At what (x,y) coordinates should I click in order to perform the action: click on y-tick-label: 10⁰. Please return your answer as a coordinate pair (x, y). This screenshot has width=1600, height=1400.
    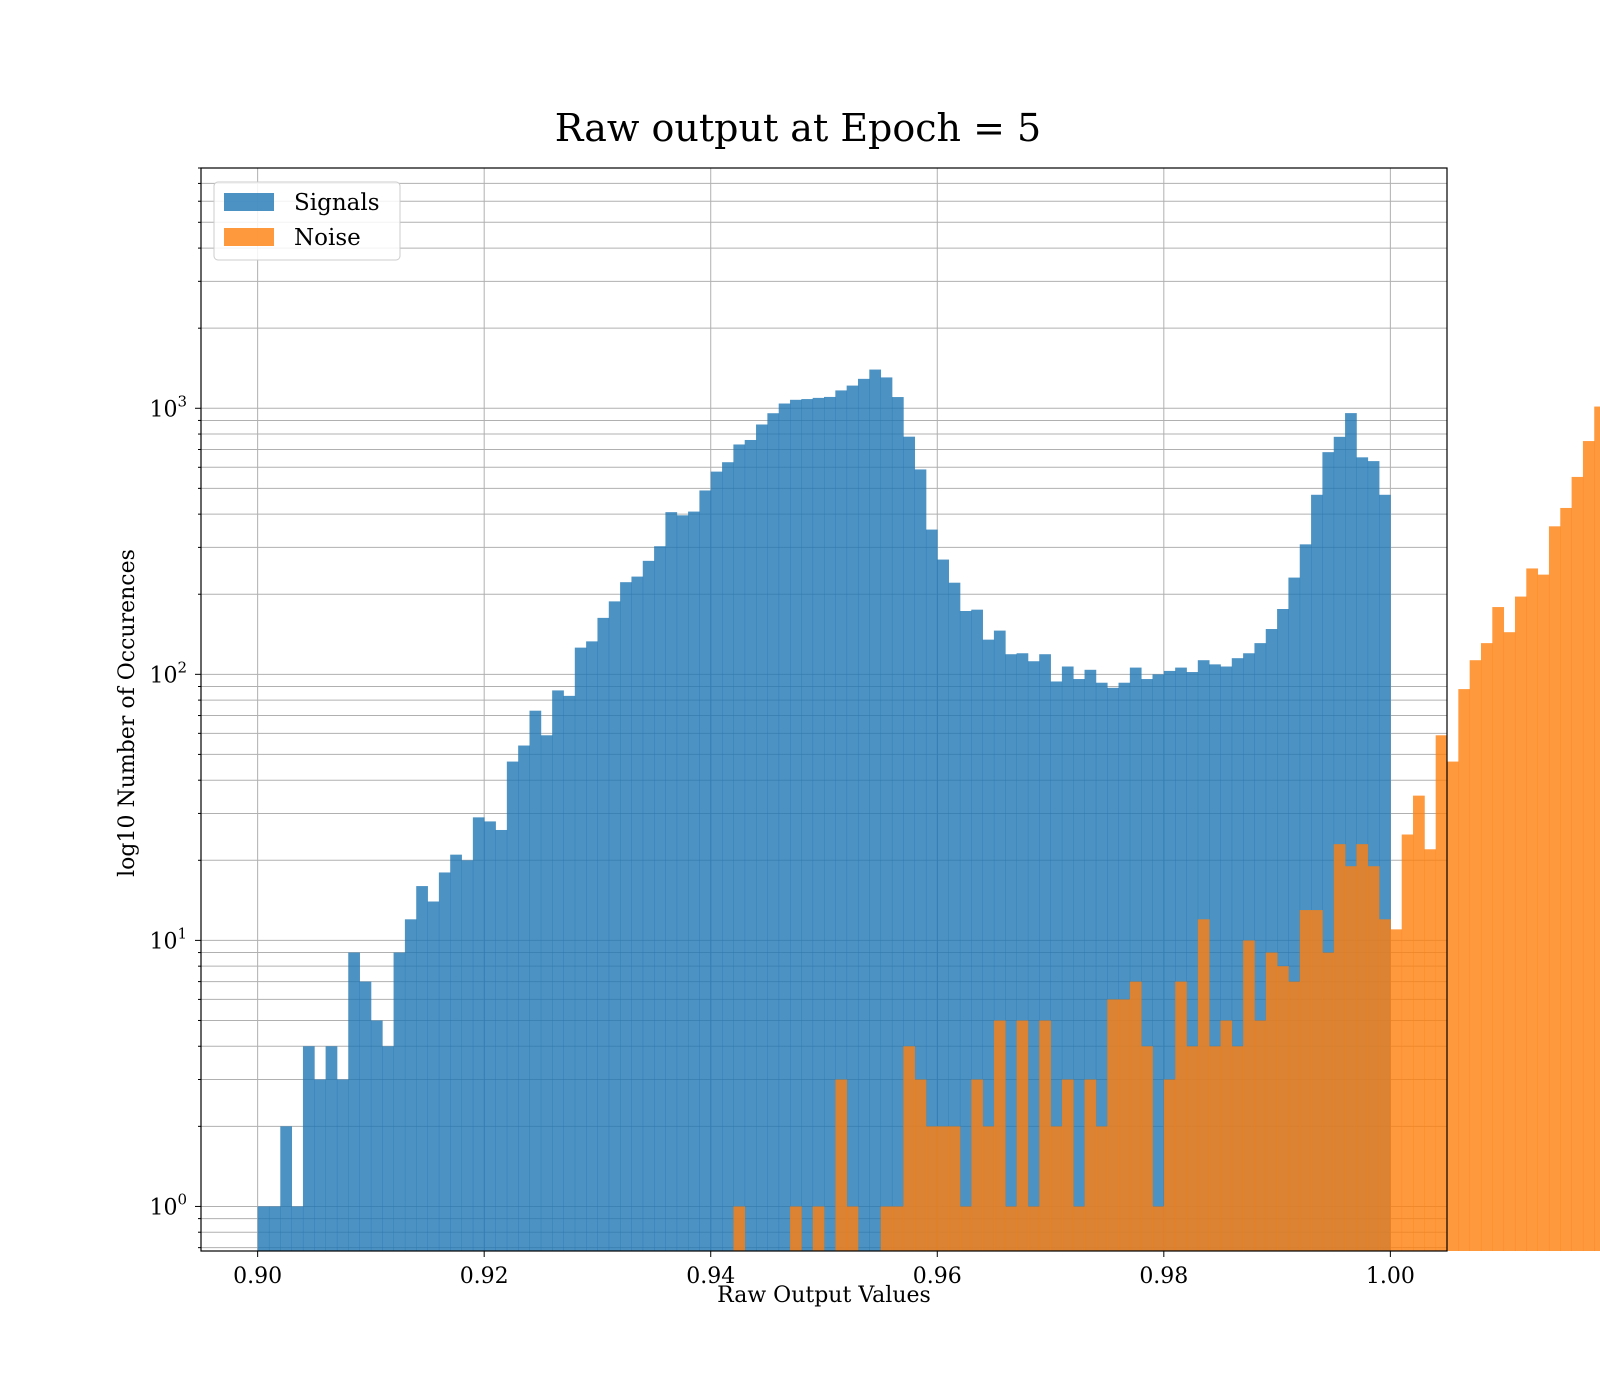
    Looking at the image, I should click on (168, 1205).